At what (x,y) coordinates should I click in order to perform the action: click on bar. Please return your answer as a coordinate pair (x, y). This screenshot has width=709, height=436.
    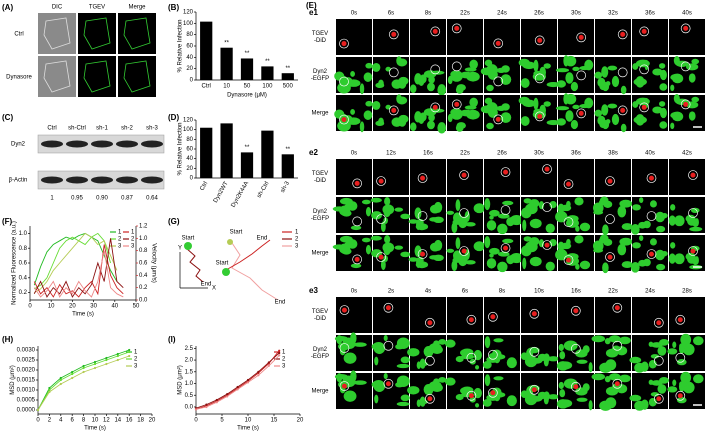
    Looking at the image, I should click on (267, 73).